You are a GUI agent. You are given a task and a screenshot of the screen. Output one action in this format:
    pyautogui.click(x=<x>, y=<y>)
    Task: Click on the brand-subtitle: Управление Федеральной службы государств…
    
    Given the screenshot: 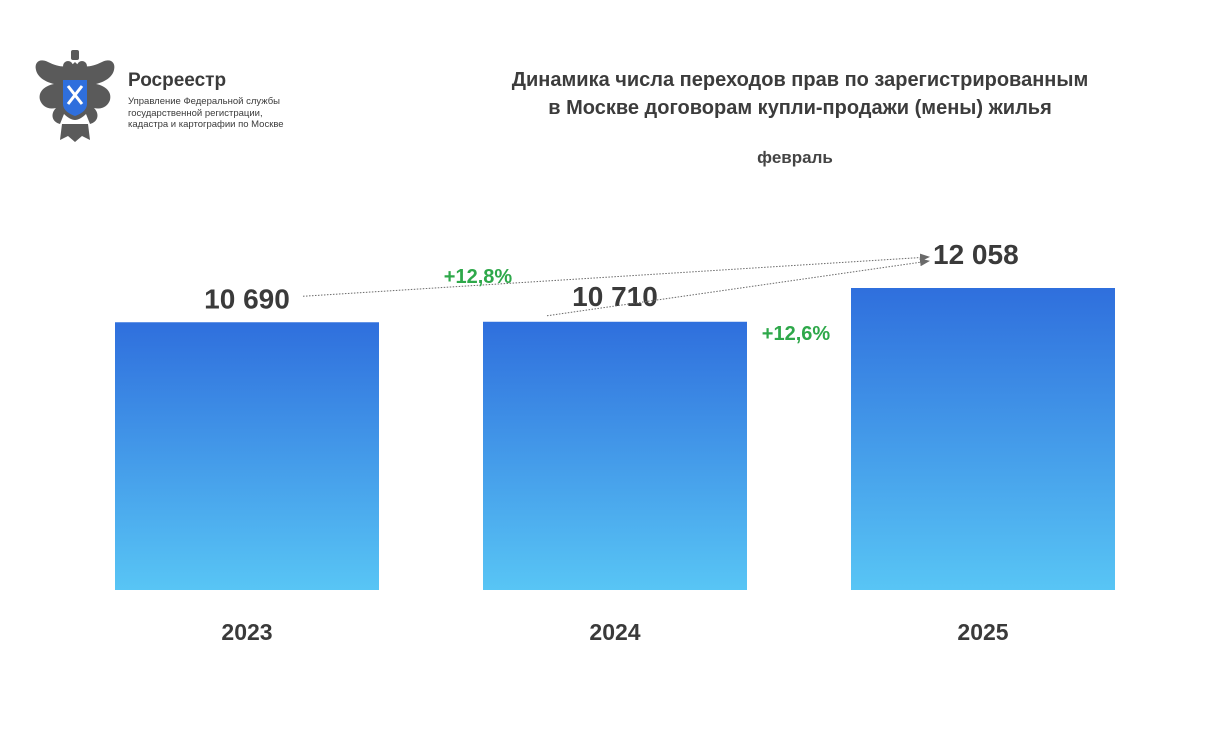 What is the action you would take?
    pyautogui.click(x=223, y=113)
    